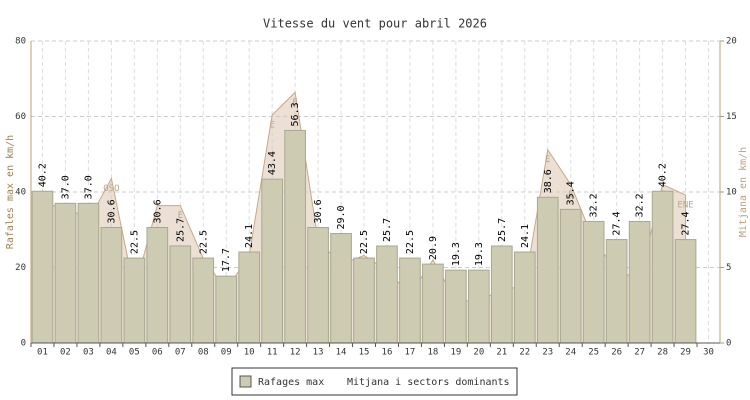 Image resolution: width=750 pixels, height=400 pixels. What do you see at coordinates (88, 353) in the screenshot?
I see `x-tick-label: 03` at bounding box center [88, 353].